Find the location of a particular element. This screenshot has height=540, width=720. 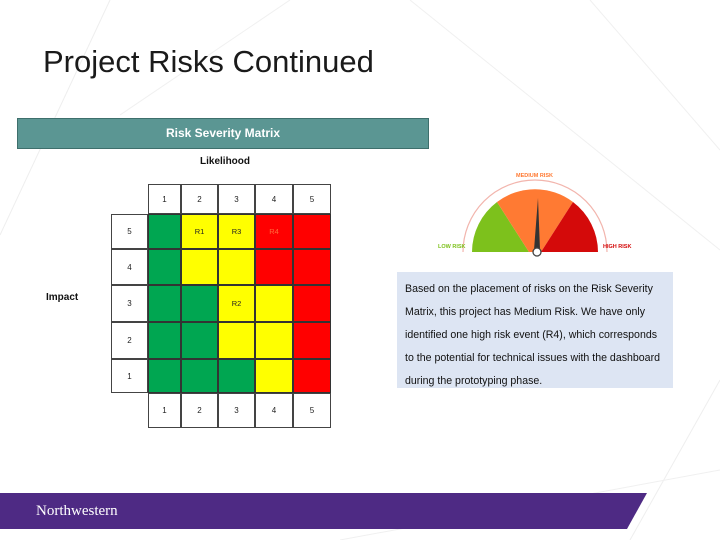

impact-number: 1 is located at coordinates (129, 376).